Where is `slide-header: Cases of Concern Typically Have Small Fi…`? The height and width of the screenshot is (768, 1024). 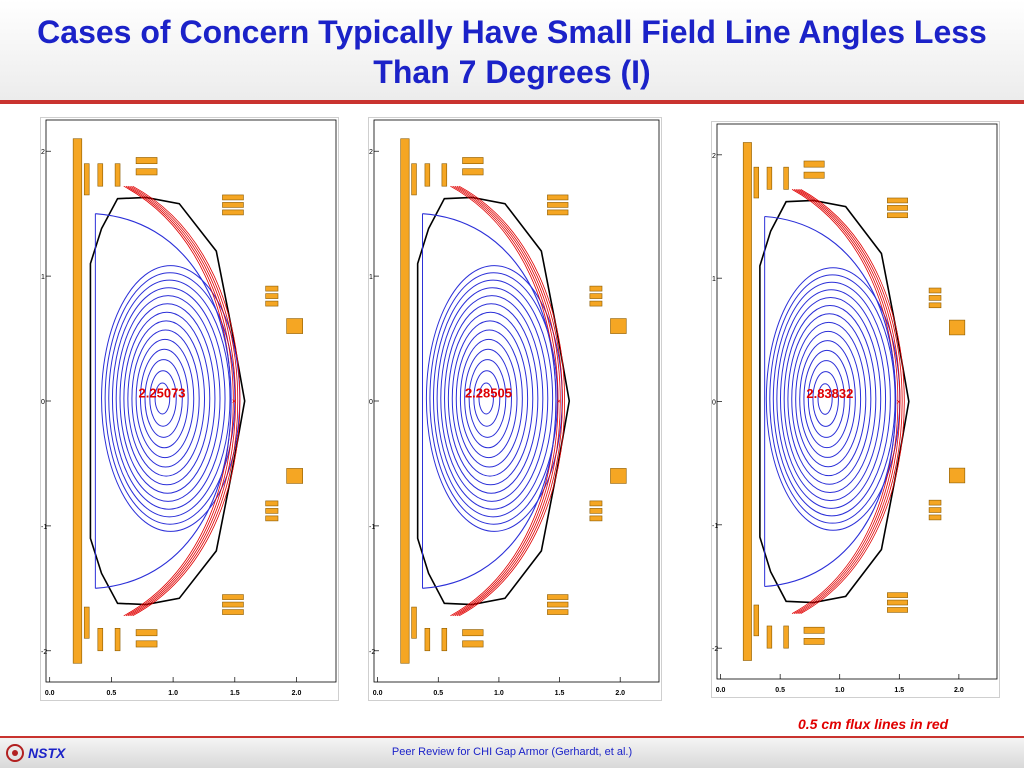
slide-header: Cases of Concern Typically Have Small Fi… is located at coordinates (512, 50).